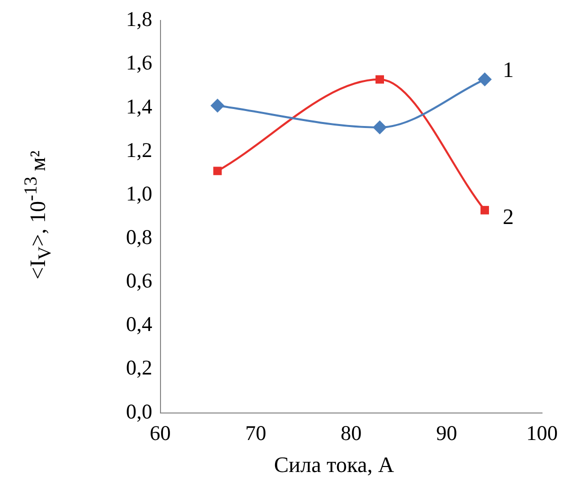 The image size is (568, 490). What do you see at coordinates (139, 411) in the screenshot?
I see `y-tick-label: 0,0` at bounding box center [139, 411].